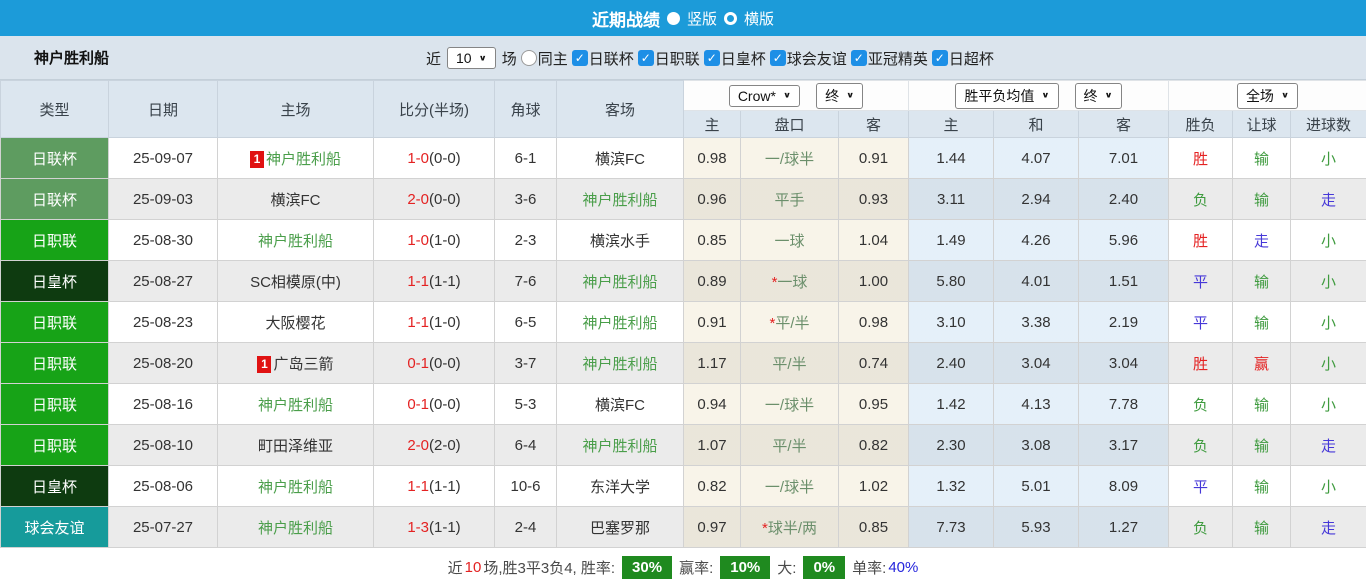 This screenshot has width=1366, height=587. Describe the element at coordinates (683, 567) in the screenshot. I see `summary-line: 近 10 场,胜3平3负4, 胜率: 30% 赢率: 10% 大: 0% 单率: 40%` at that location.